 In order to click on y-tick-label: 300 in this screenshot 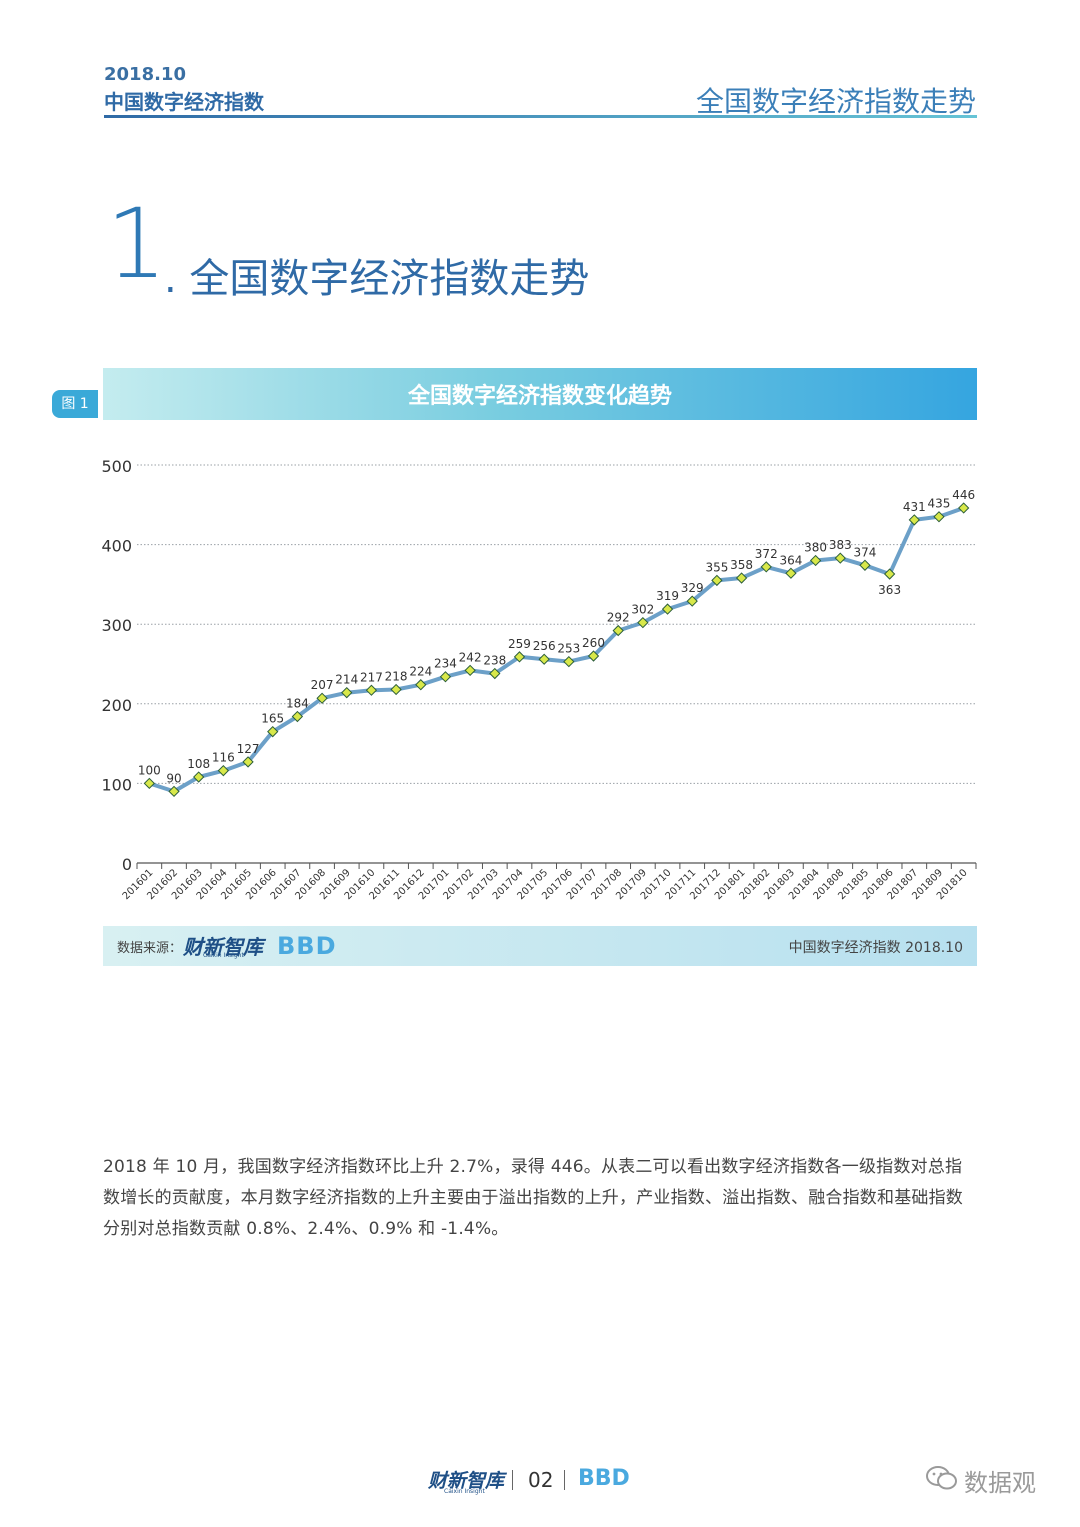, I will do `click(116, 625)`.